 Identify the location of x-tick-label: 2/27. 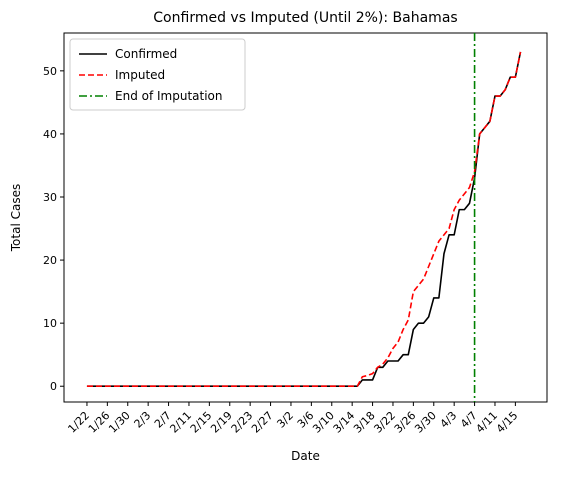
(262, 422).